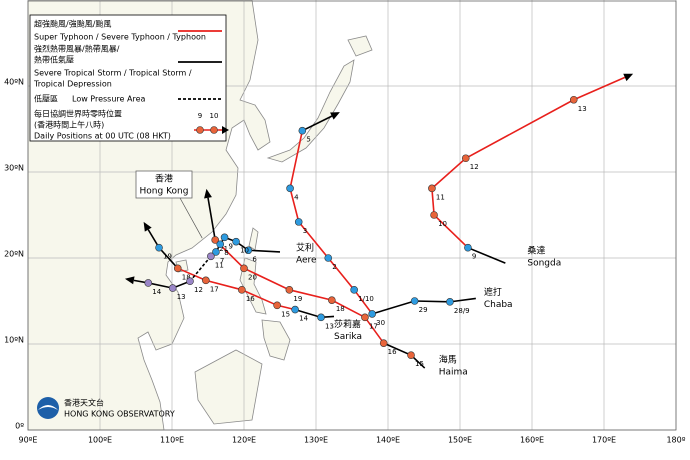 The image size is (690, 460). What do you see at coordinates (120, 37) in the screenshot?
I see `legend-en: Super Typhoon / Severe Typhoon / Typhoon` at bounding box center [120, 37].